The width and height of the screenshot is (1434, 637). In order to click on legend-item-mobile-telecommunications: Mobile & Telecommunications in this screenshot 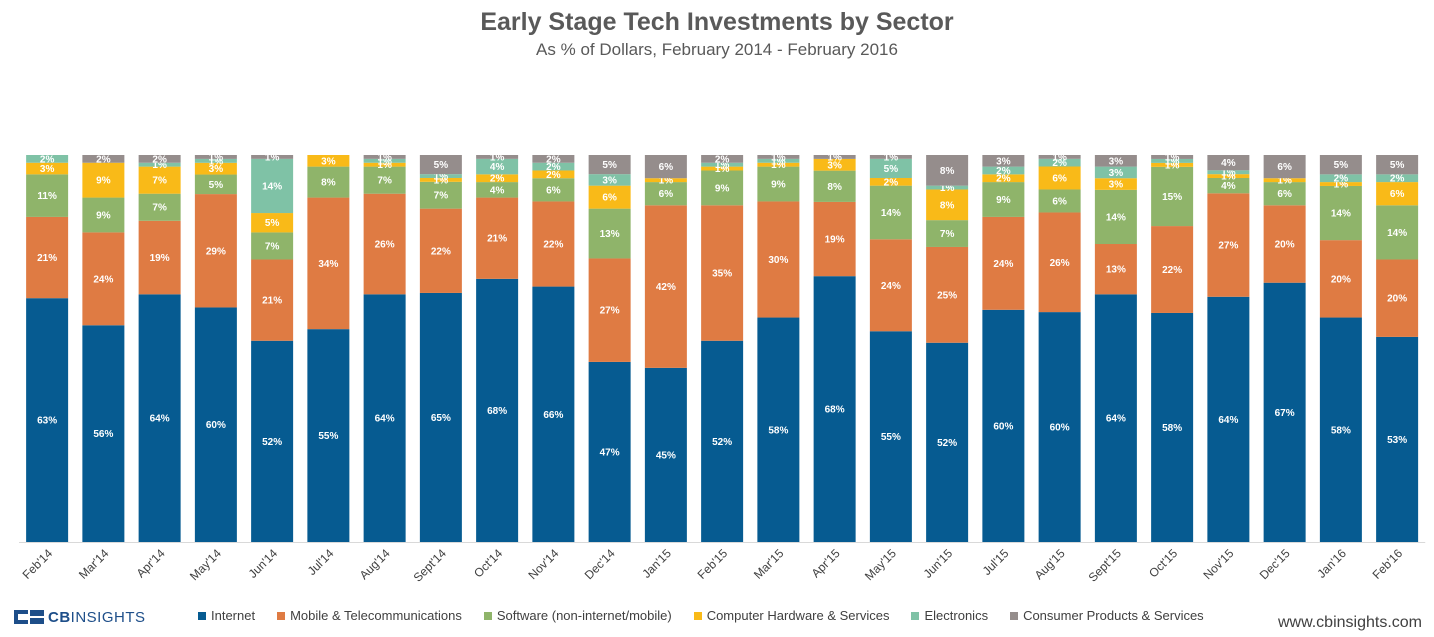, I will do `click(369, 615)`.